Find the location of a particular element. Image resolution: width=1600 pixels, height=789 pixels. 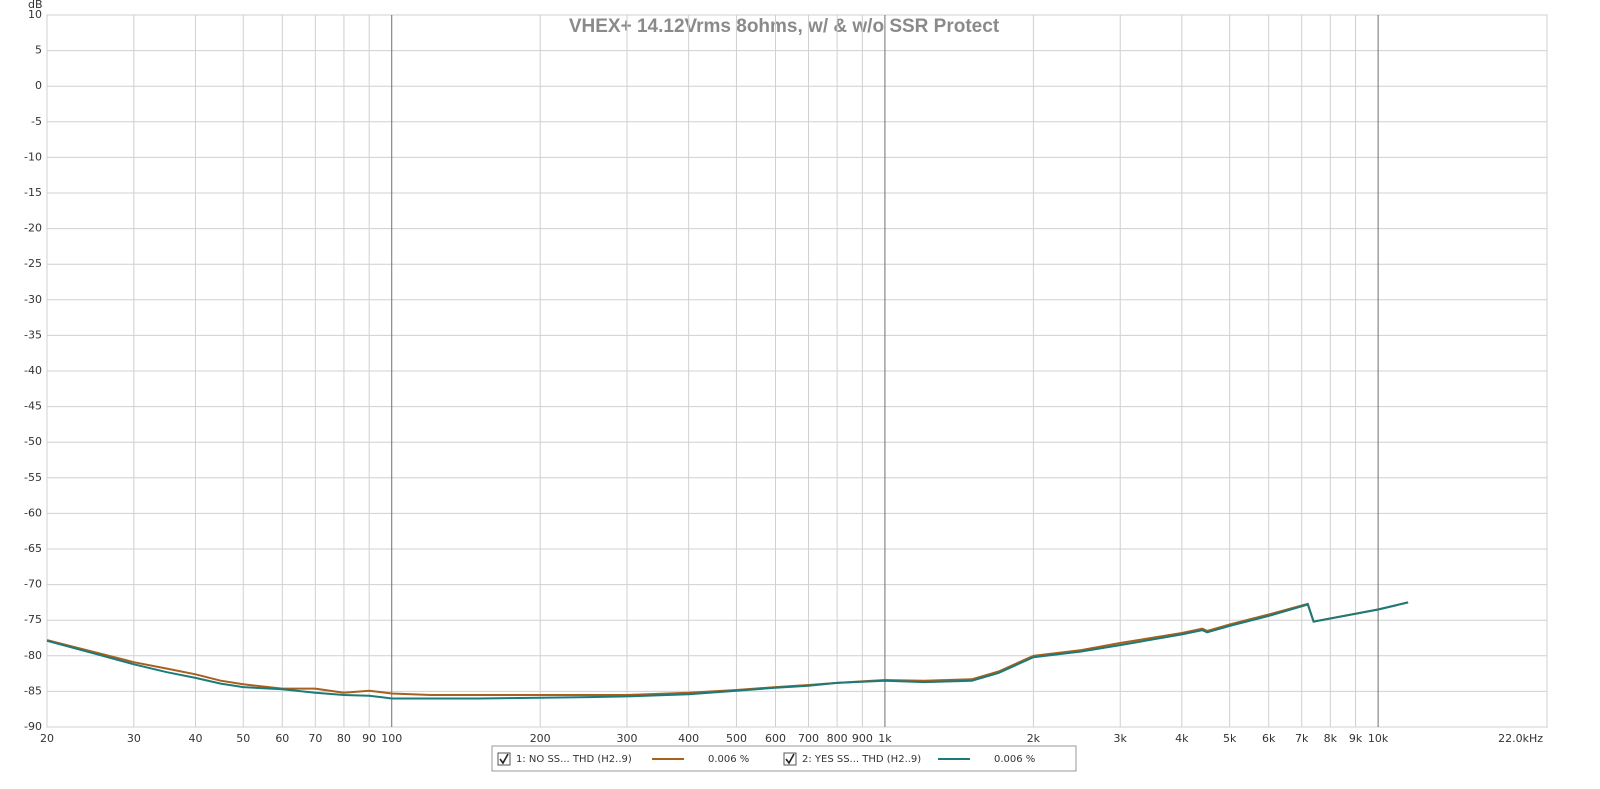

x-tick-label: 900 is located at coordinates (862, 738).